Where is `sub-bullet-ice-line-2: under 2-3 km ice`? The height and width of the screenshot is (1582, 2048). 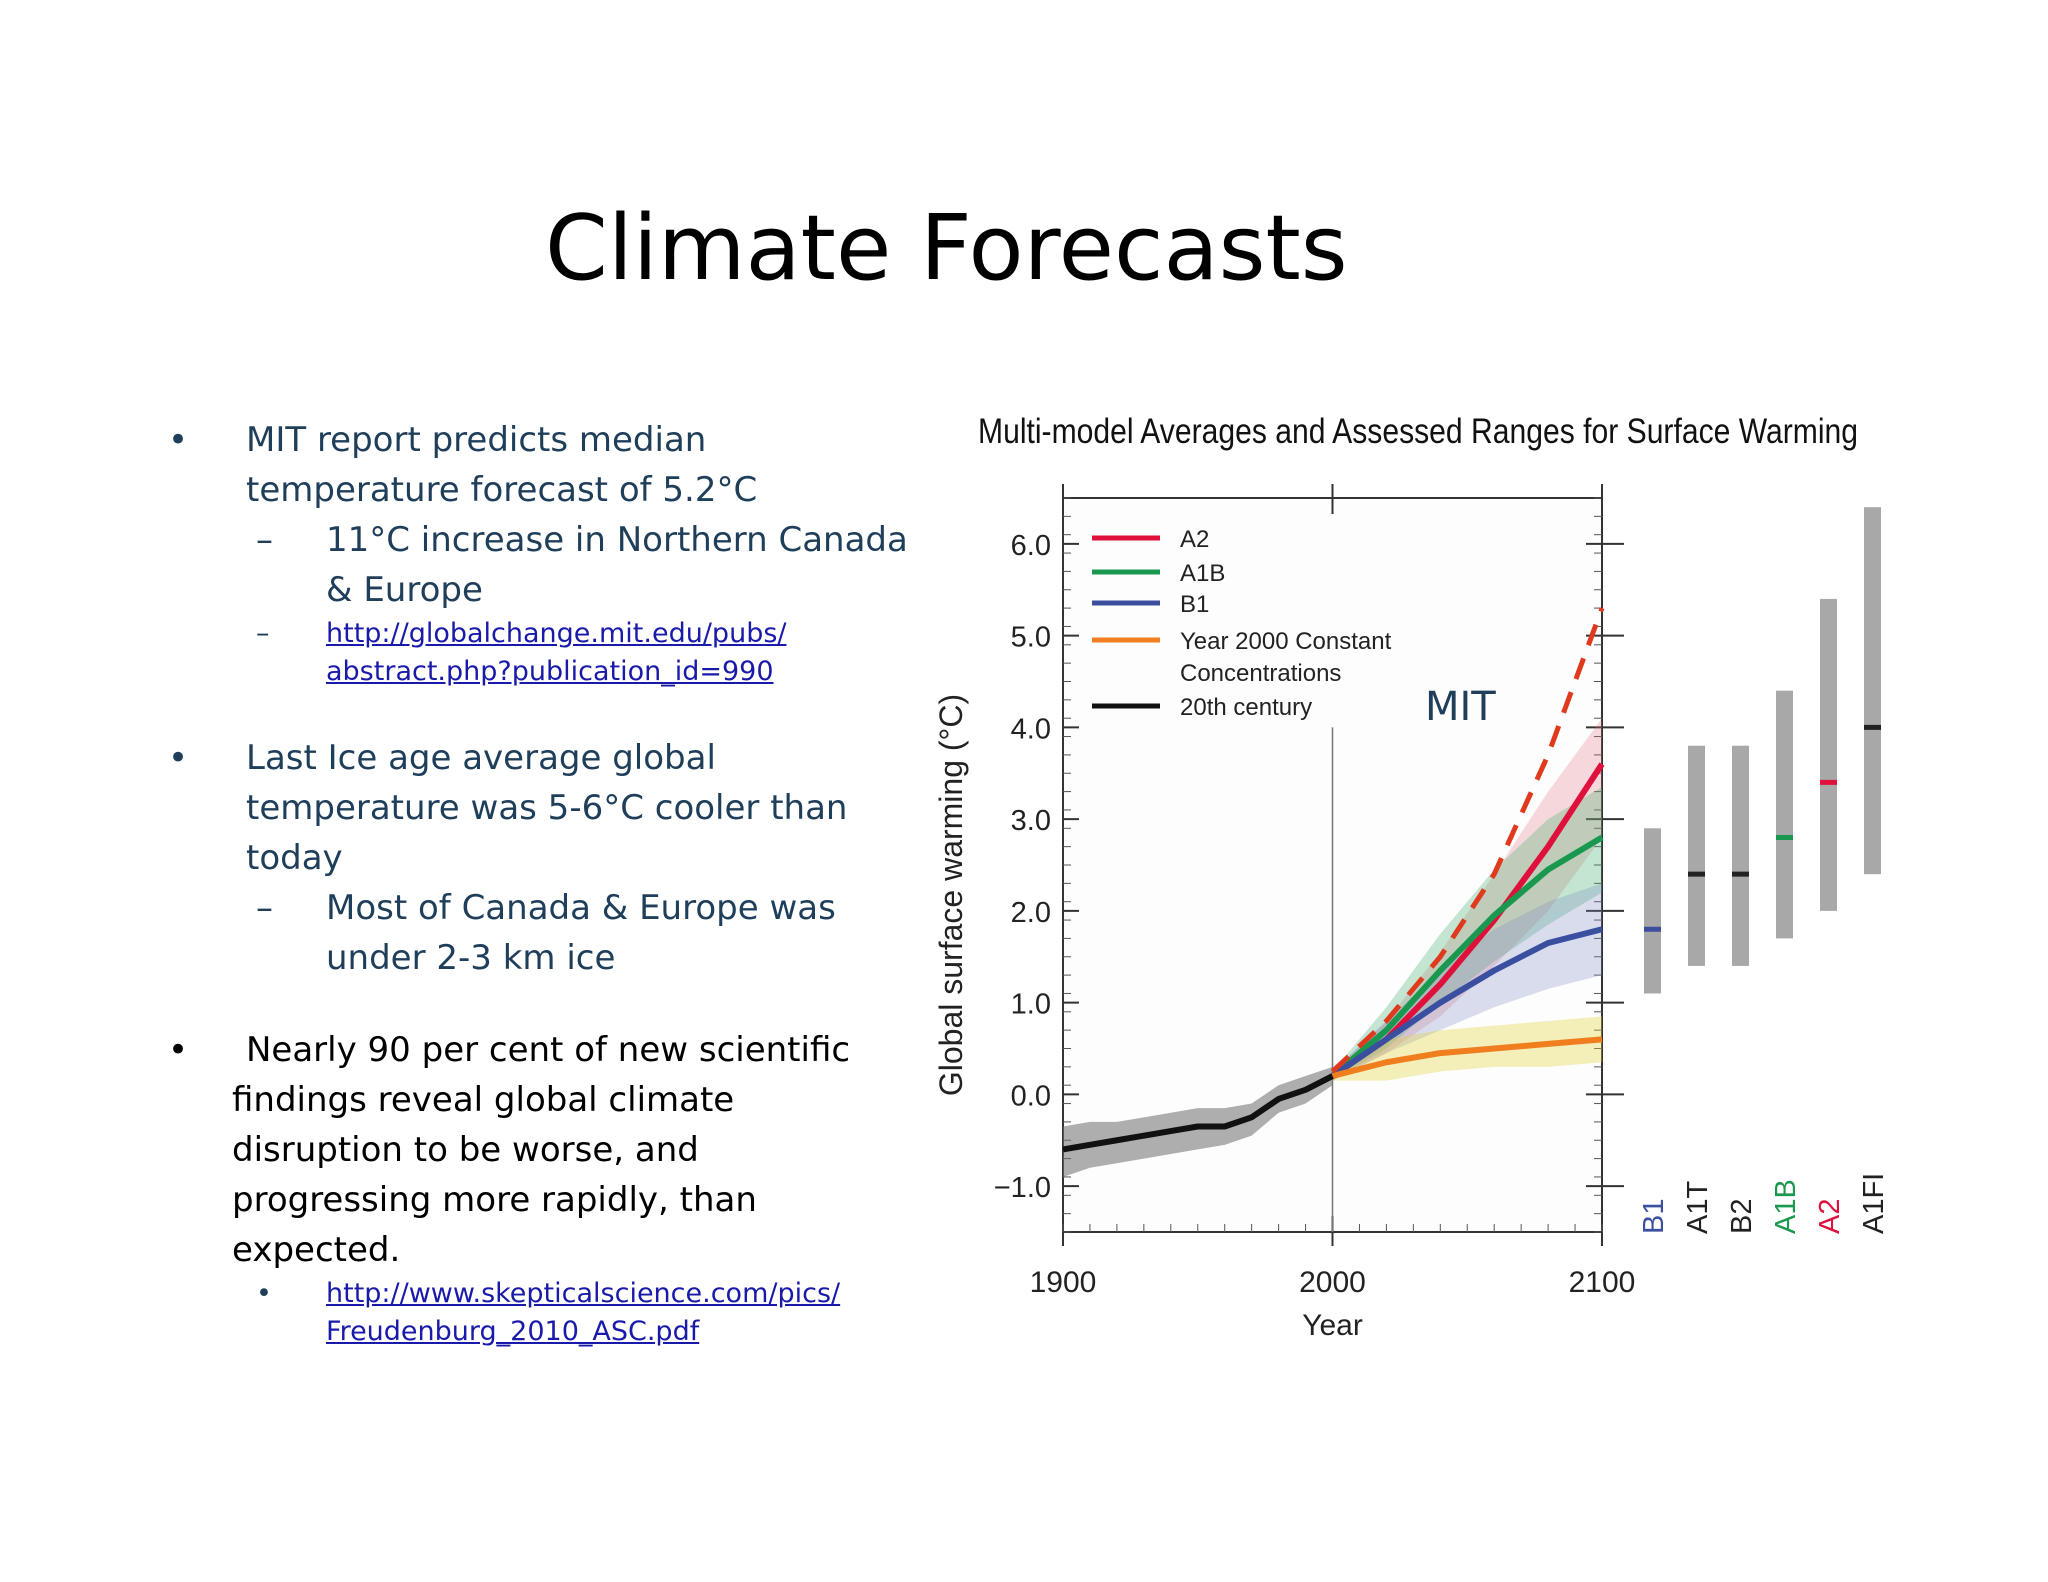
sub-bullet-ice-line-2: under 2-3 km ice is located at coordinates (471, 958).